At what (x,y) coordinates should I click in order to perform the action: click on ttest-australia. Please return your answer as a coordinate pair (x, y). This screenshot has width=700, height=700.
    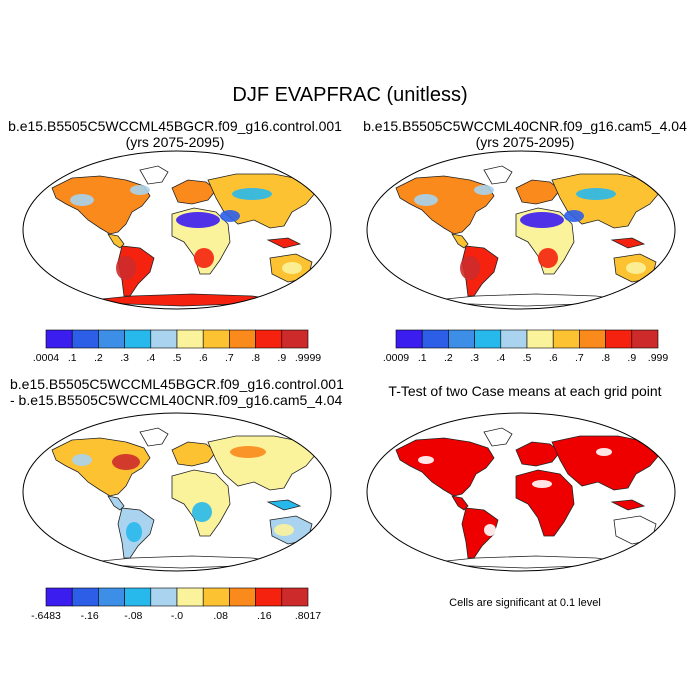
    Looking at the image, I should click on (635, 530).